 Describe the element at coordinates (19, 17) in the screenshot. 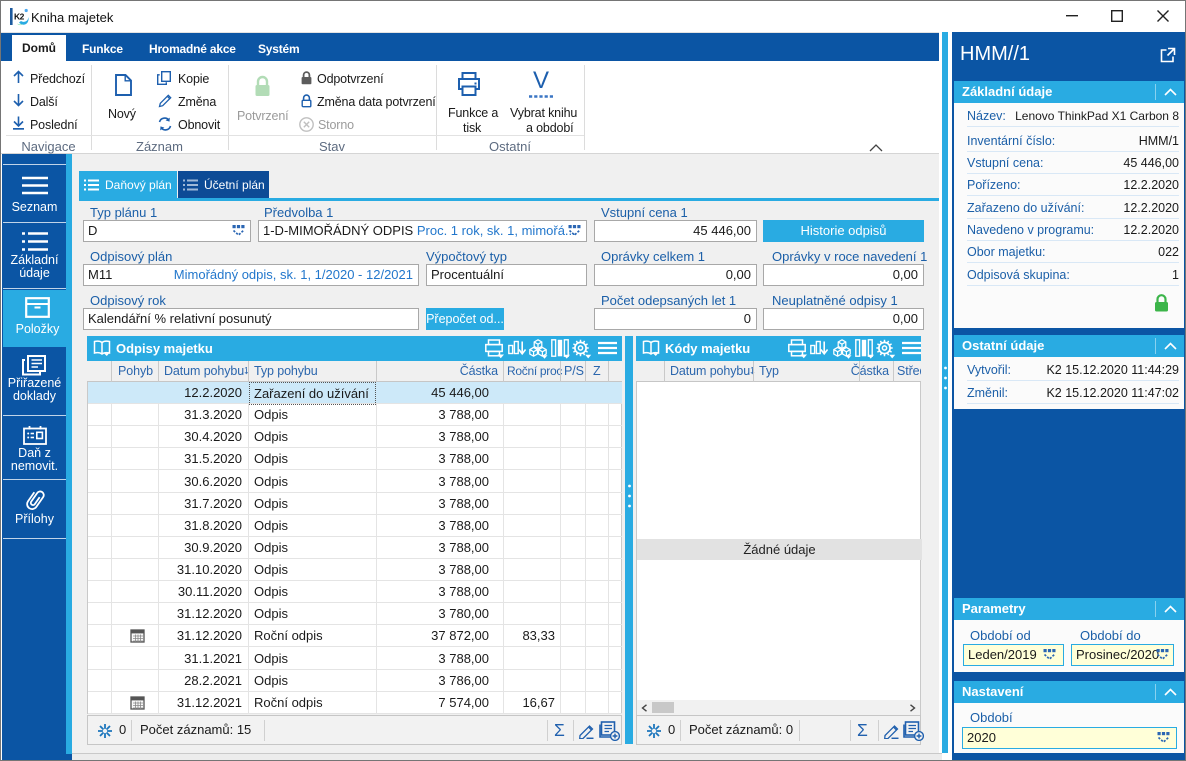

I see `svg-text: K2` at that location.